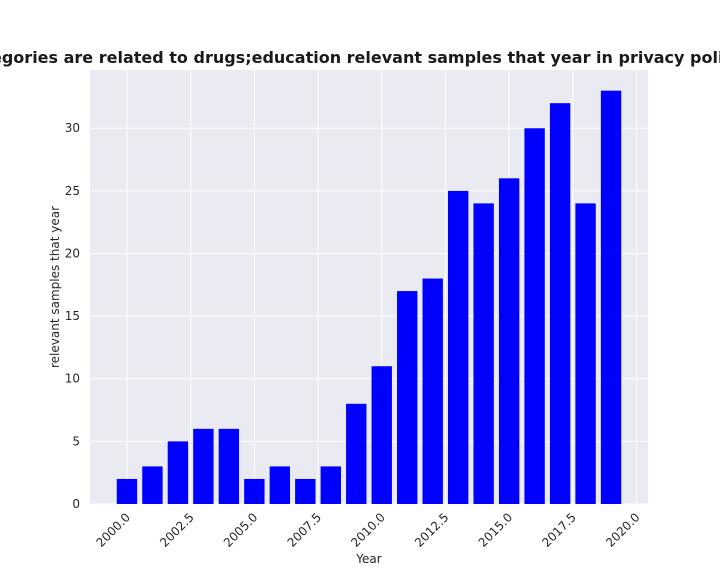 The height and width of the screenshot is (576, 720). What do you see at coordinates (72, 128) in the screenshot?
I see `y-tick-label: 30` at bounding box center [72, 128].